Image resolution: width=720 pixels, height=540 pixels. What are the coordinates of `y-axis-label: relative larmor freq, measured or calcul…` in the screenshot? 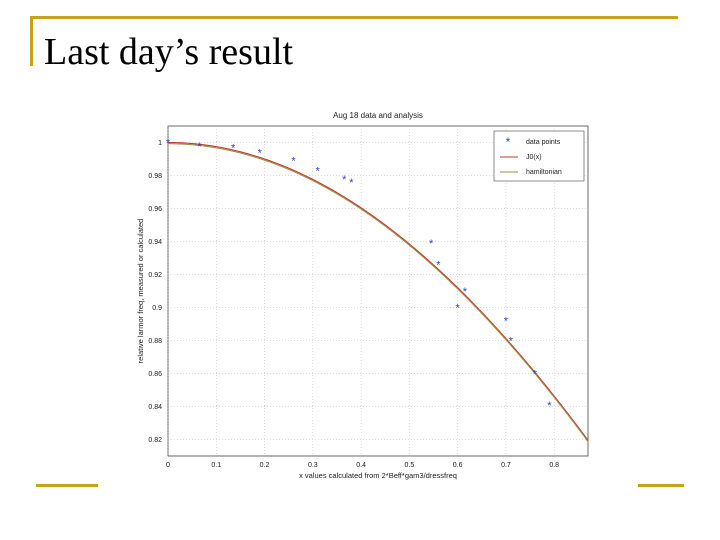 It's located at (140, 291).